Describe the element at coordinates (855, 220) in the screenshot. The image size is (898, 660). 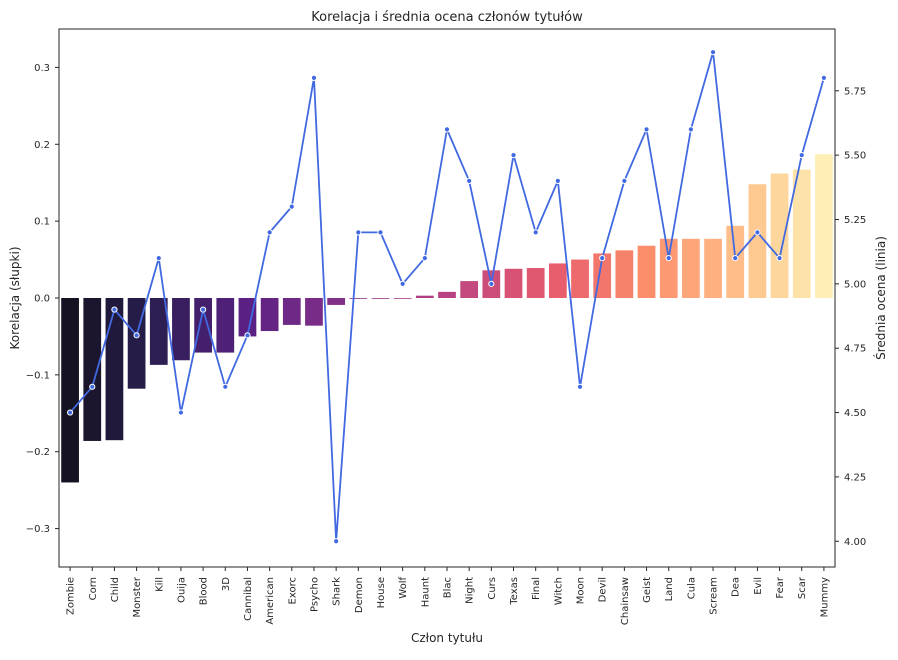
I see `right-tick-label: 5.25` at that location.